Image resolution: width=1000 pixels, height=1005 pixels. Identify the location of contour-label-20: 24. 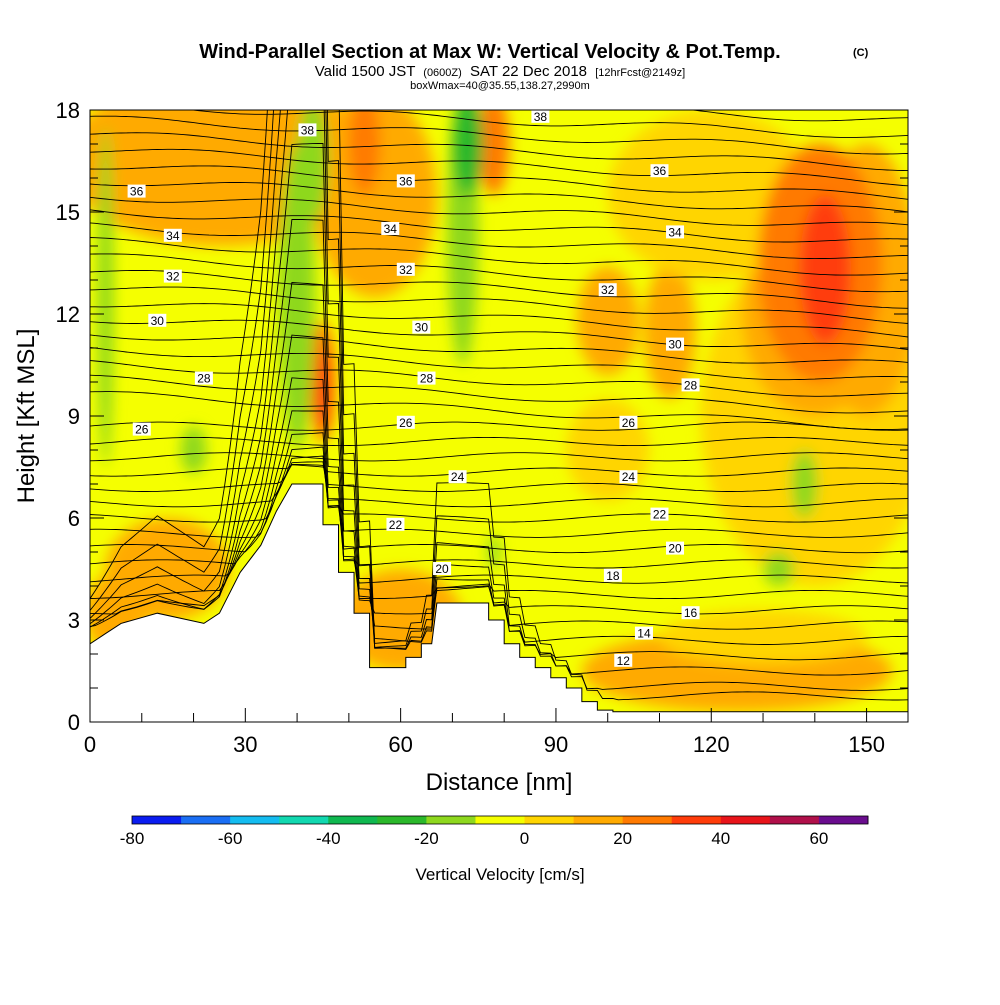
(457, 477).